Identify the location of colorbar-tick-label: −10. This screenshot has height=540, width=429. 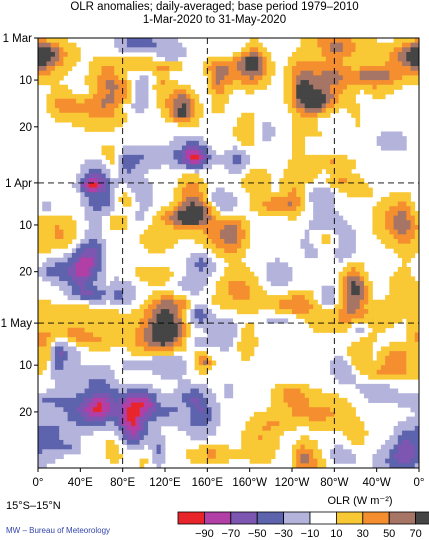
(310, 534).